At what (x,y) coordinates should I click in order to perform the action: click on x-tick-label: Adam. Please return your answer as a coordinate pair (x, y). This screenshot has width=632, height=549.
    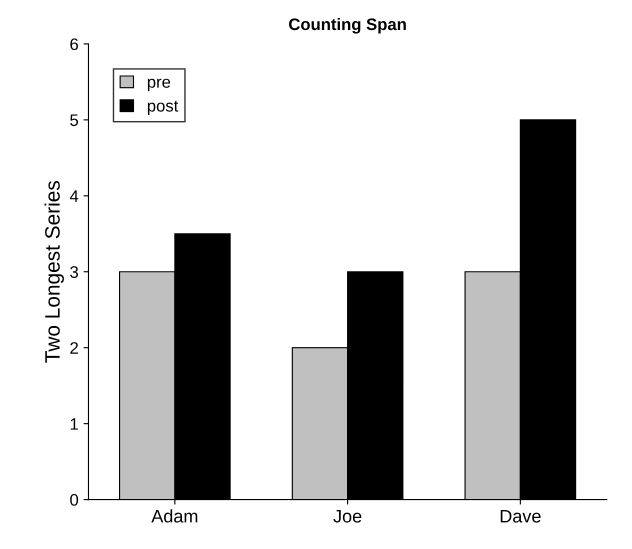
    Looking at the image, I should click on (174, 516).